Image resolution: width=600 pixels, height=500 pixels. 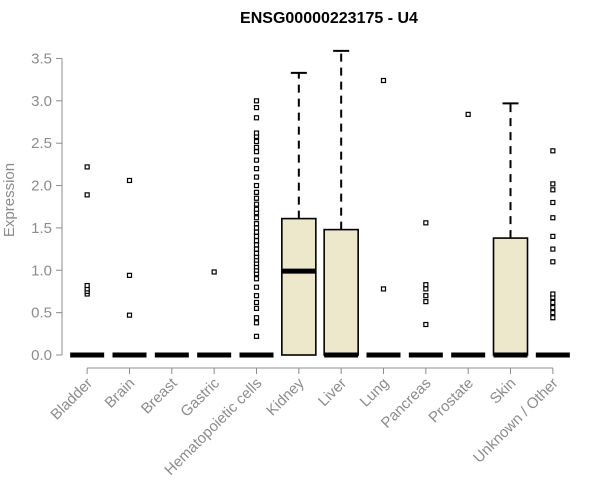 I want to click on box-pancreas, so click(x=425, y=289).